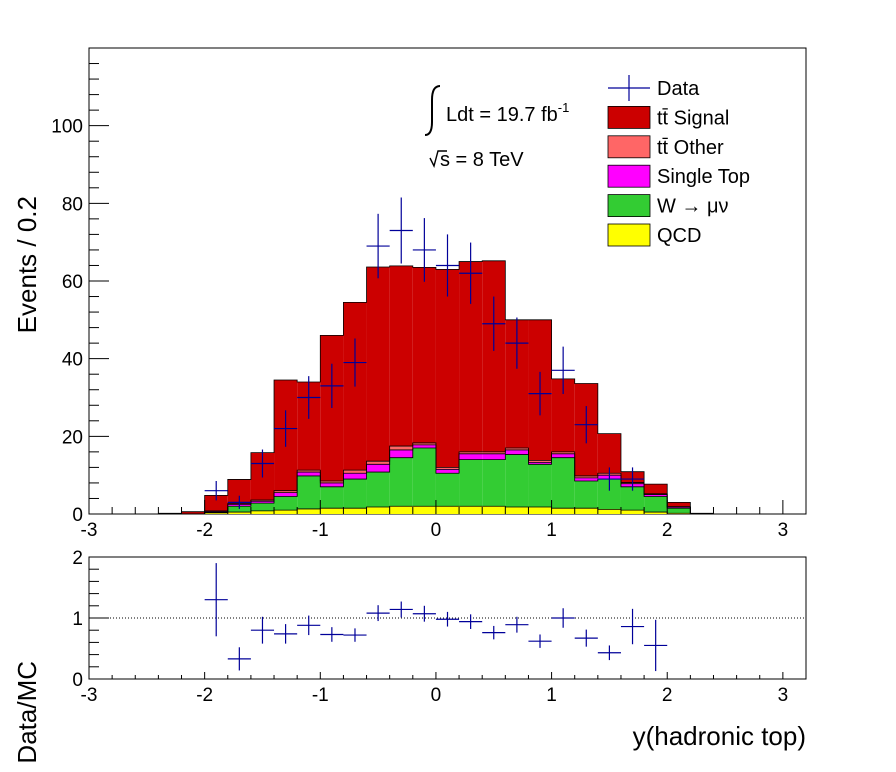 This screenshot has height=772, width=896. Describe the element at coordinates (77, 558) in the screenshot. I see `ratio-y-tick-label: 2` at that location.